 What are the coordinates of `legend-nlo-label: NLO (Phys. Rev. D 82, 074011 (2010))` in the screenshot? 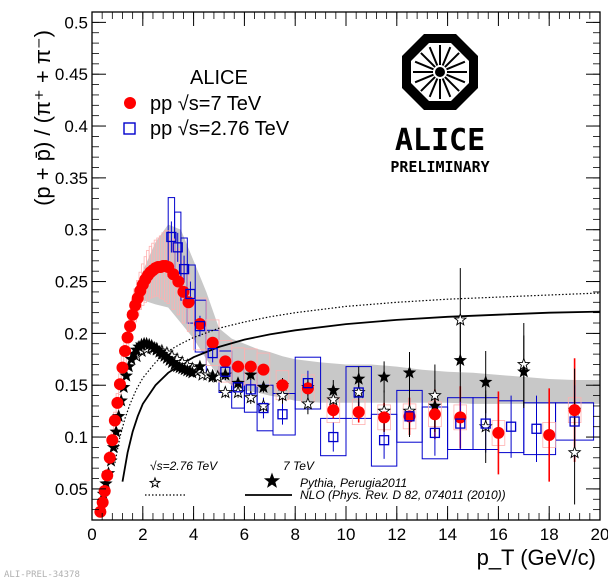 It's located at (403, 495).